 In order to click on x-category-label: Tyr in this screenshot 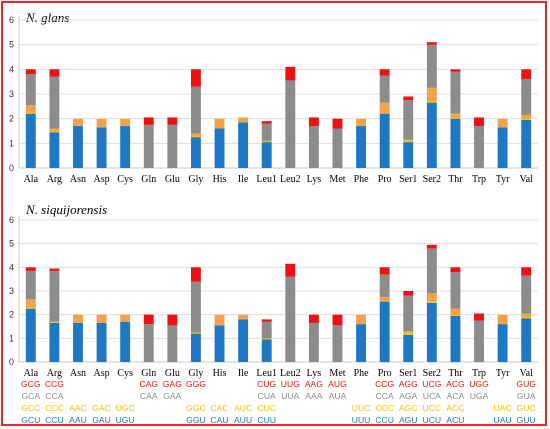, I will do `click(503, 179)`.